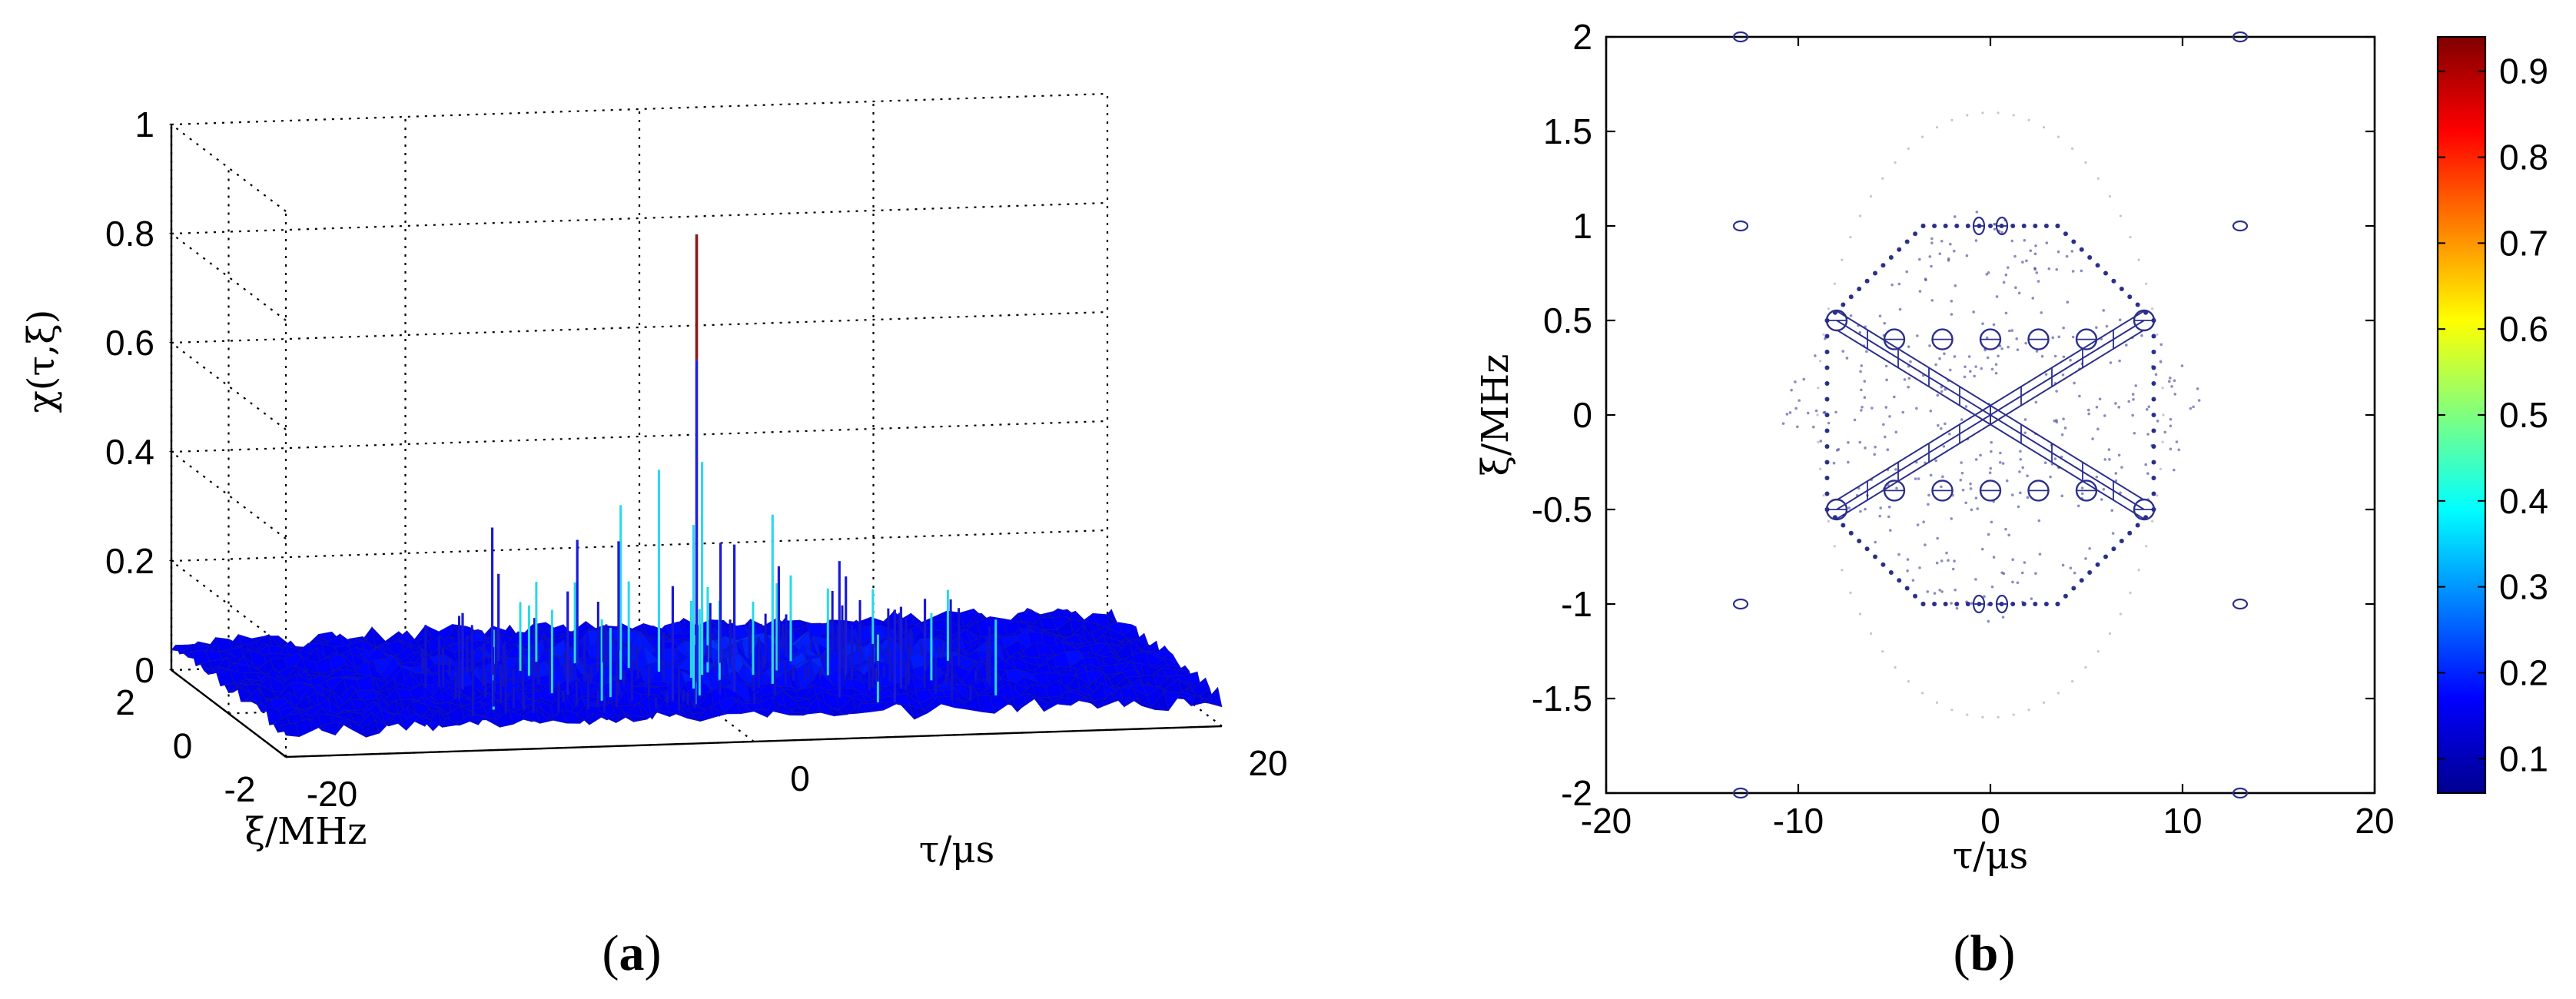 This screenshot has width=2576, height=999. I want to click on panel-a-xi-axis, so click(229, 713).